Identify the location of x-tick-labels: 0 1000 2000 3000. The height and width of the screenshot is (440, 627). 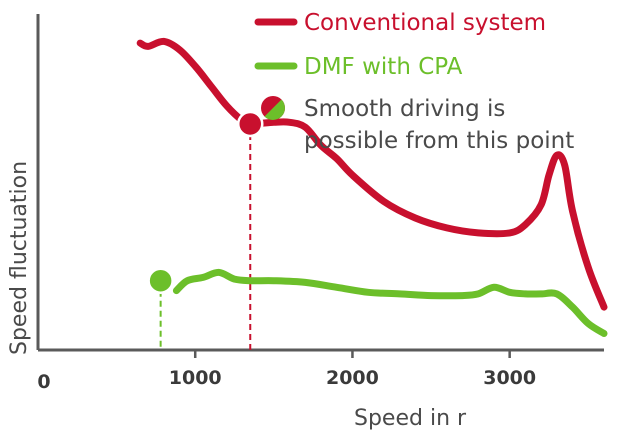
(286, 371).